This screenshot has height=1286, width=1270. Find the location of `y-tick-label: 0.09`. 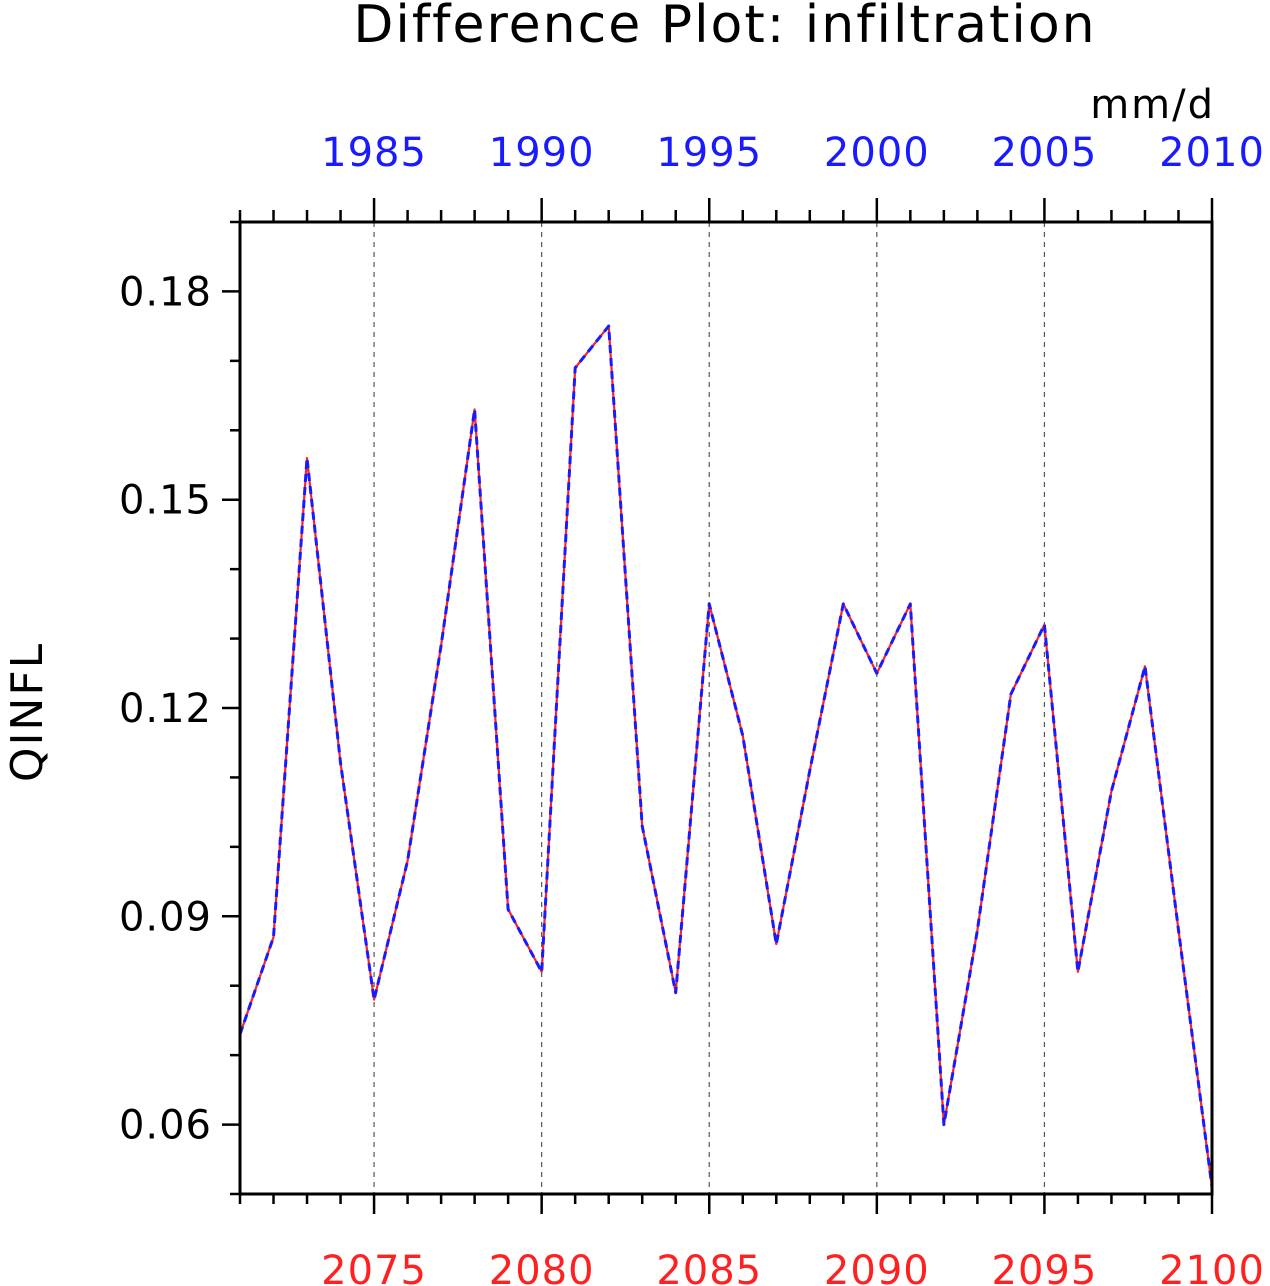

y-tick-label: 0.09 is located at coordinates (165, 917).